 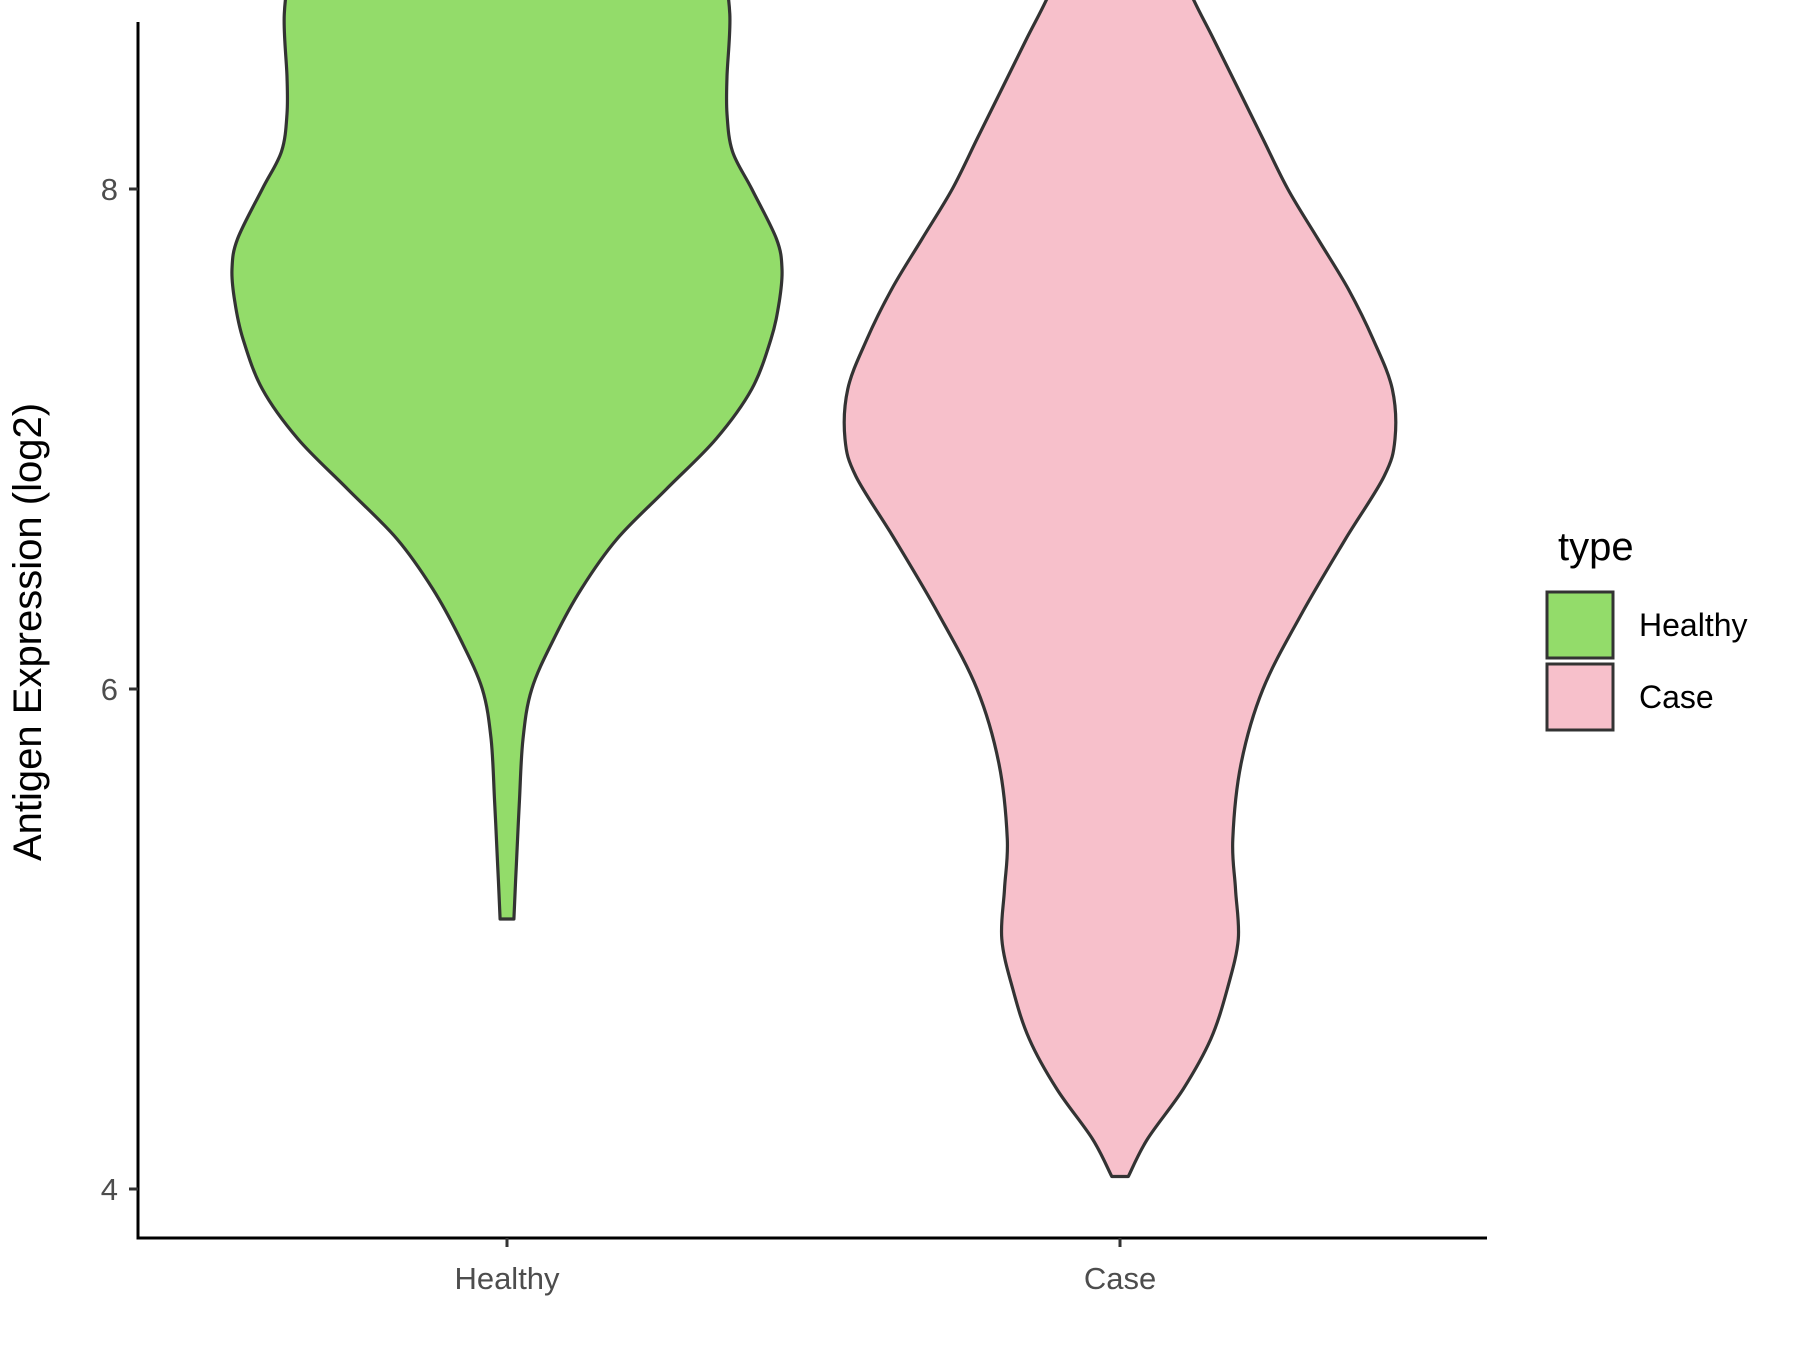 I want to click on x-tick-label: Case, so click(x=1120, y=1278).